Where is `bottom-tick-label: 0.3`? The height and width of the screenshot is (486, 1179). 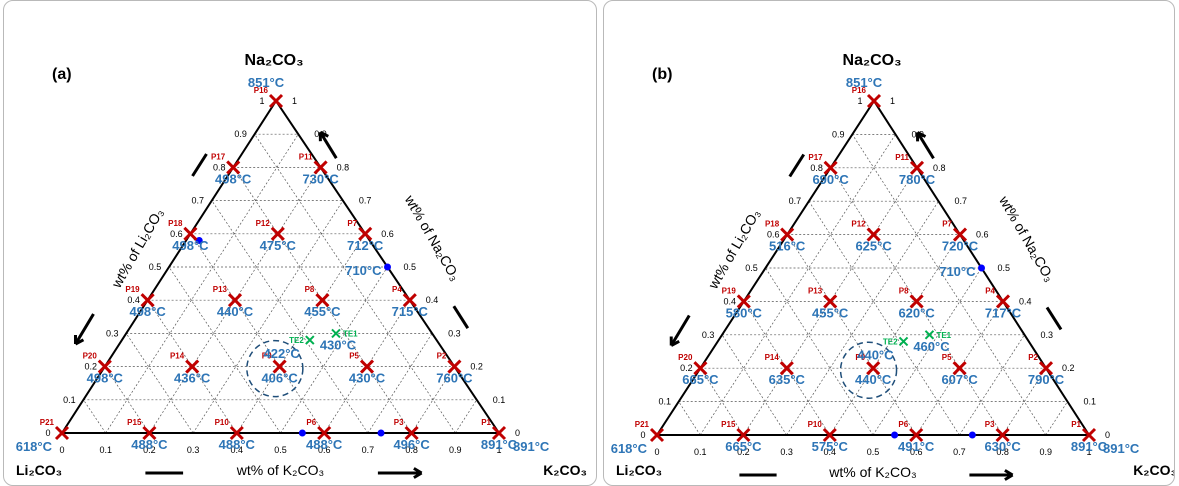
bottom-tick-label: 0.3 is located at coordinates (786, 452).